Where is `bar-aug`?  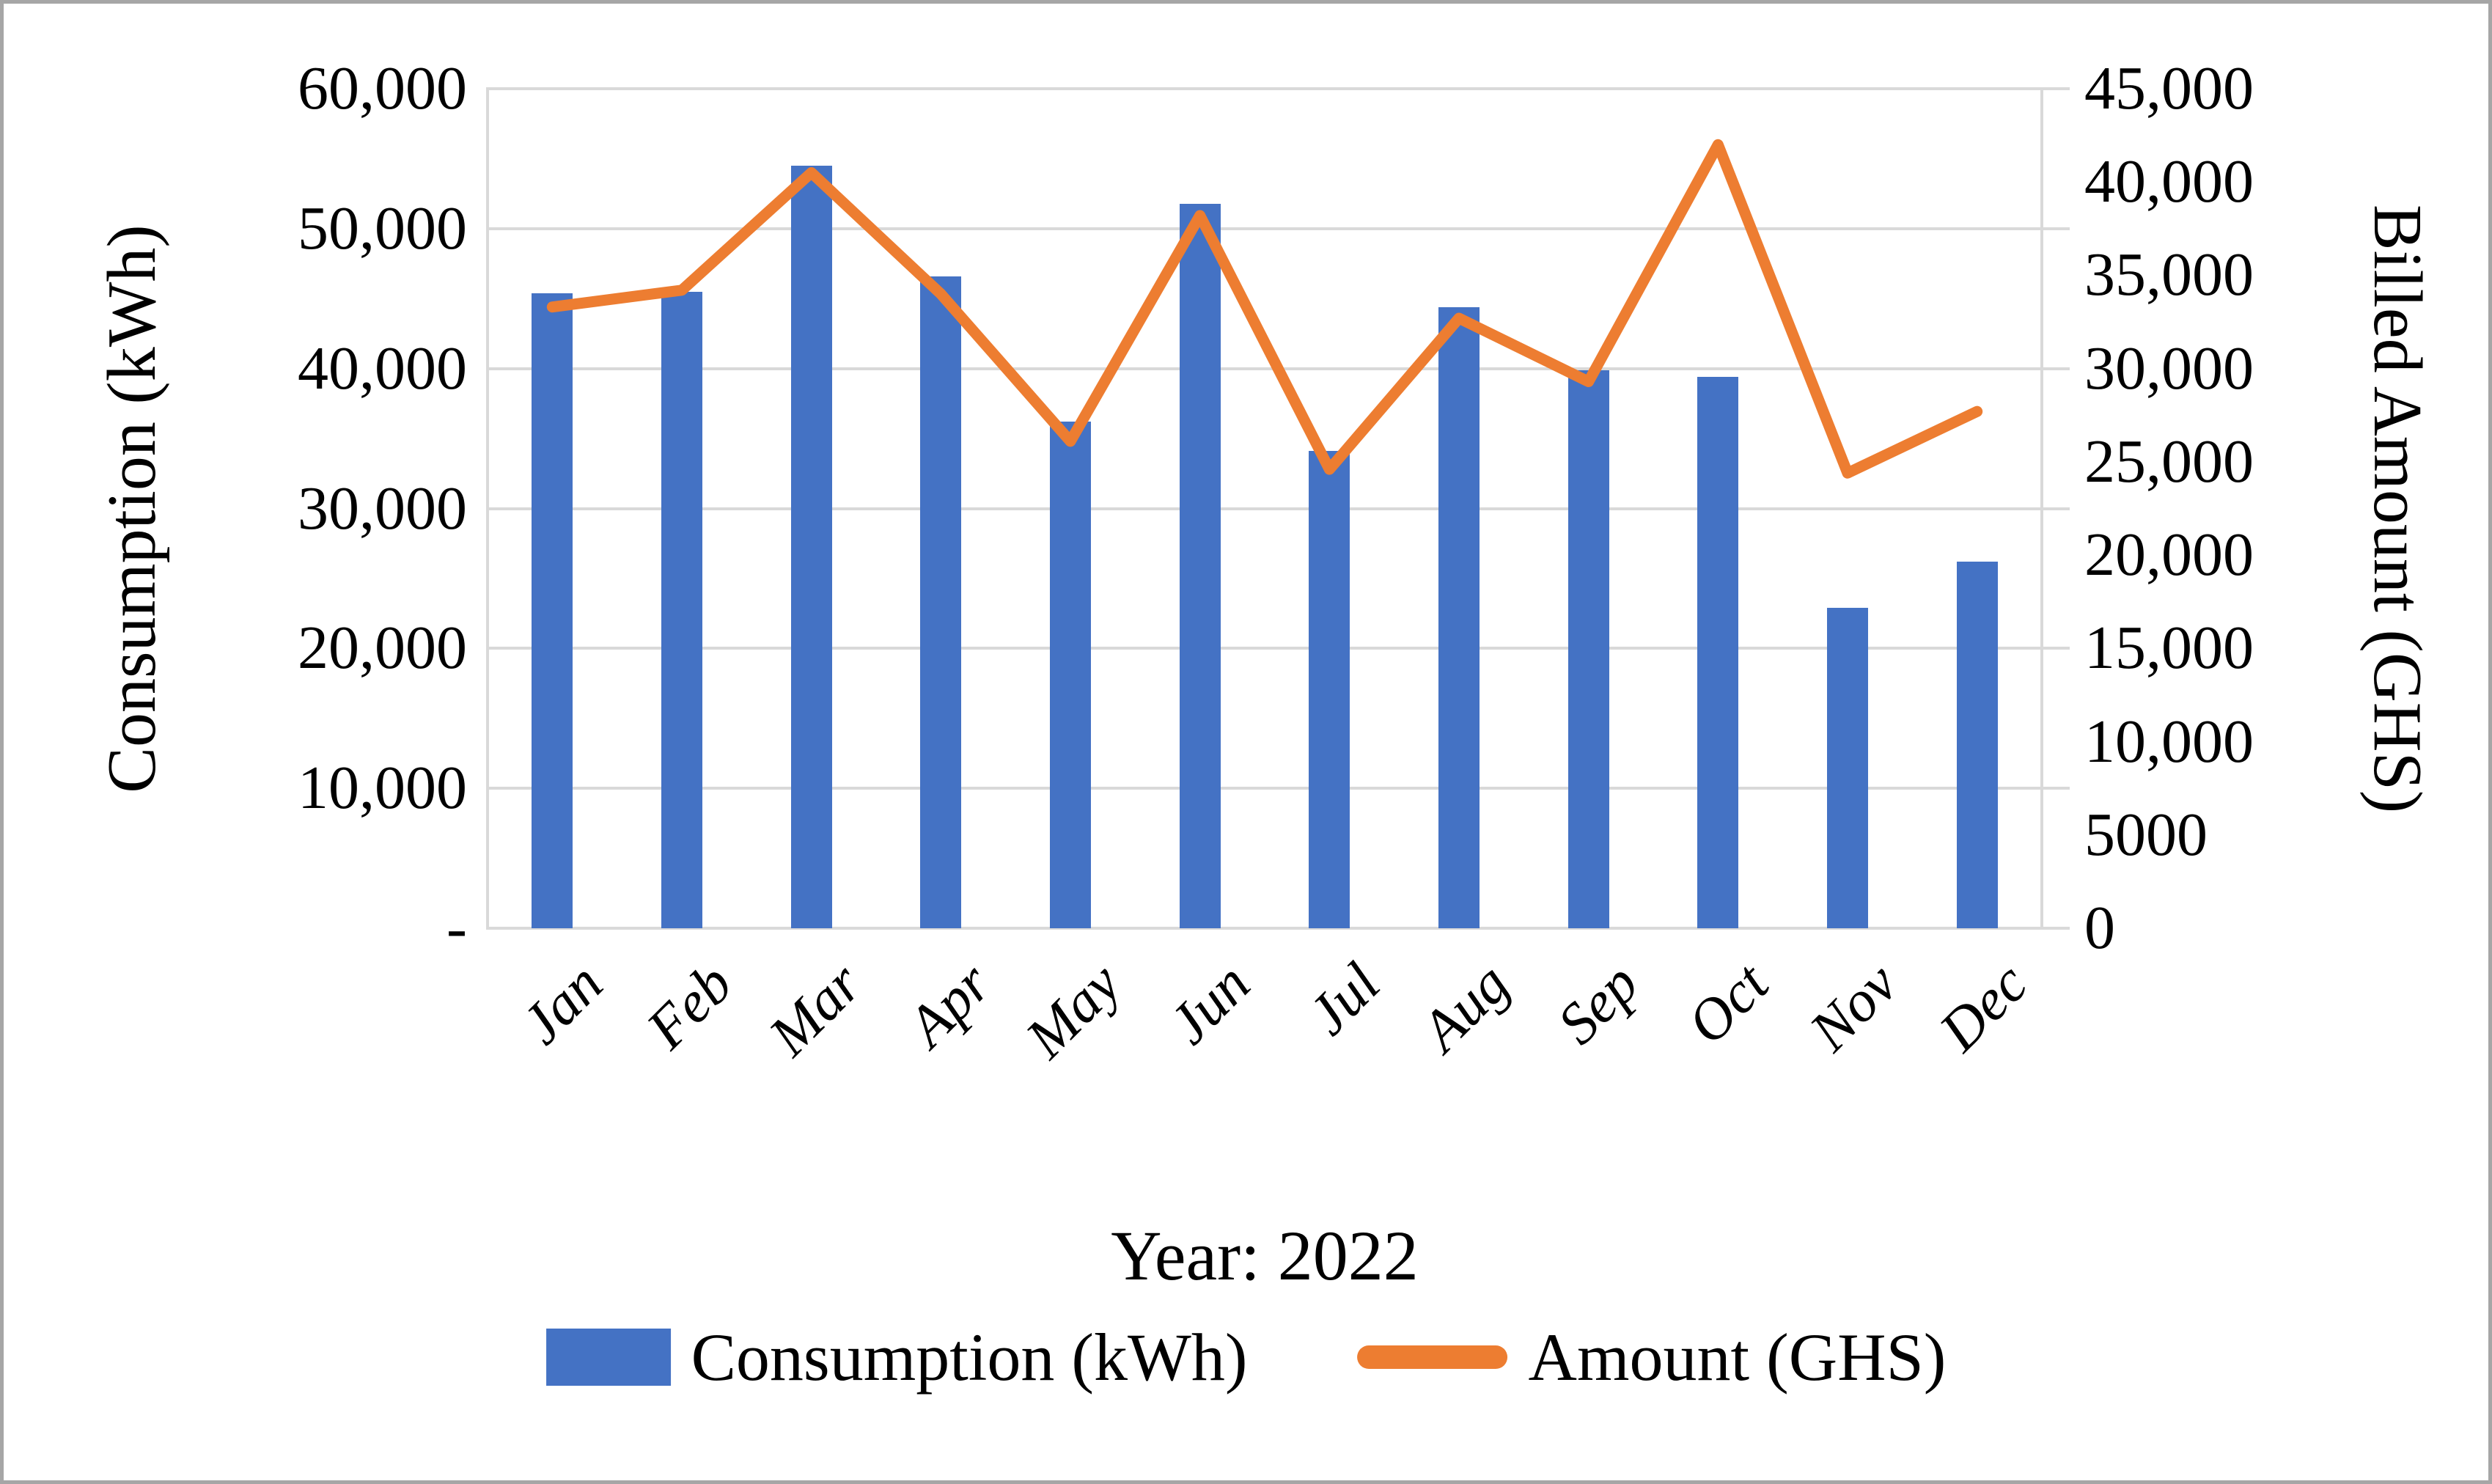 bar-aug is located at coordinates (1459, 617).